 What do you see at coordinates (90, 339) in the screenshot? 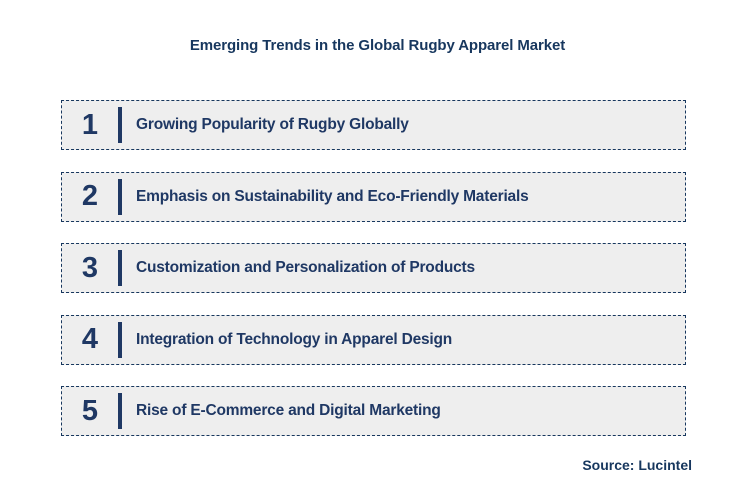
I see `trend-number: 4` at bounding box center [90, 339].